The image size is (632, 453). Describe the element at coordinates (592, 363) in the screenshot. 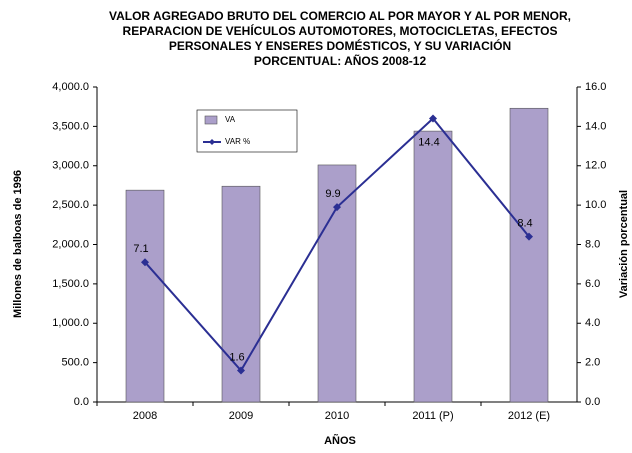

I see `y2-tick-label: 2.0` at that location.